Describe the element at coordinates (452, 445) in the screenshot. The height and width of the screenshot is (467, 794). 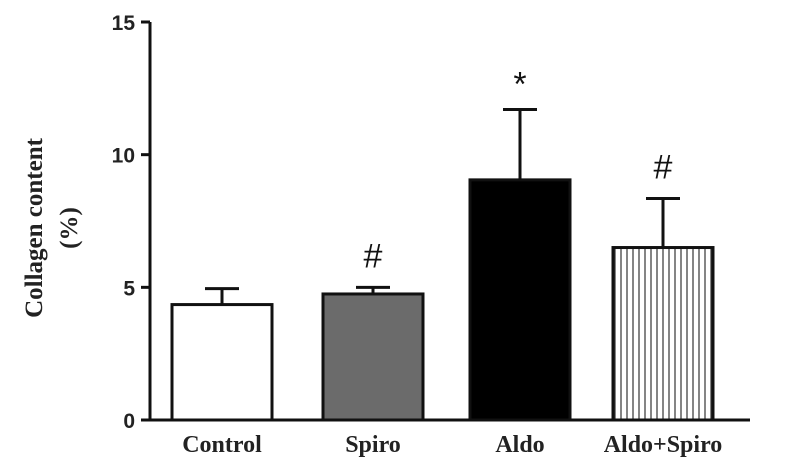
I see `x-tick-labels: Control Spiro Aldo Aldo+Spiro` at that location.